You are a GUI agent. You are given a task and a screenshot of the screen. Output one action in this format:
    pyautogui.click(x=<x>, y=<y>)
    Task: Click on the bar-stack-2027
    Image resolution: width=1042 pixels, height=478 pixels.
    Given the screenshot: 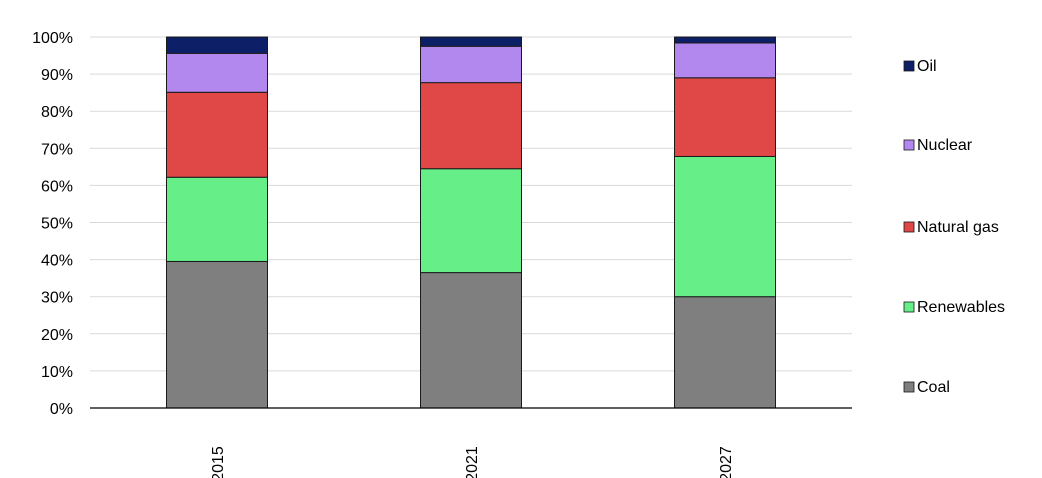 What is the action you would take?
    pyautogui.click(x=725, y=222)
    